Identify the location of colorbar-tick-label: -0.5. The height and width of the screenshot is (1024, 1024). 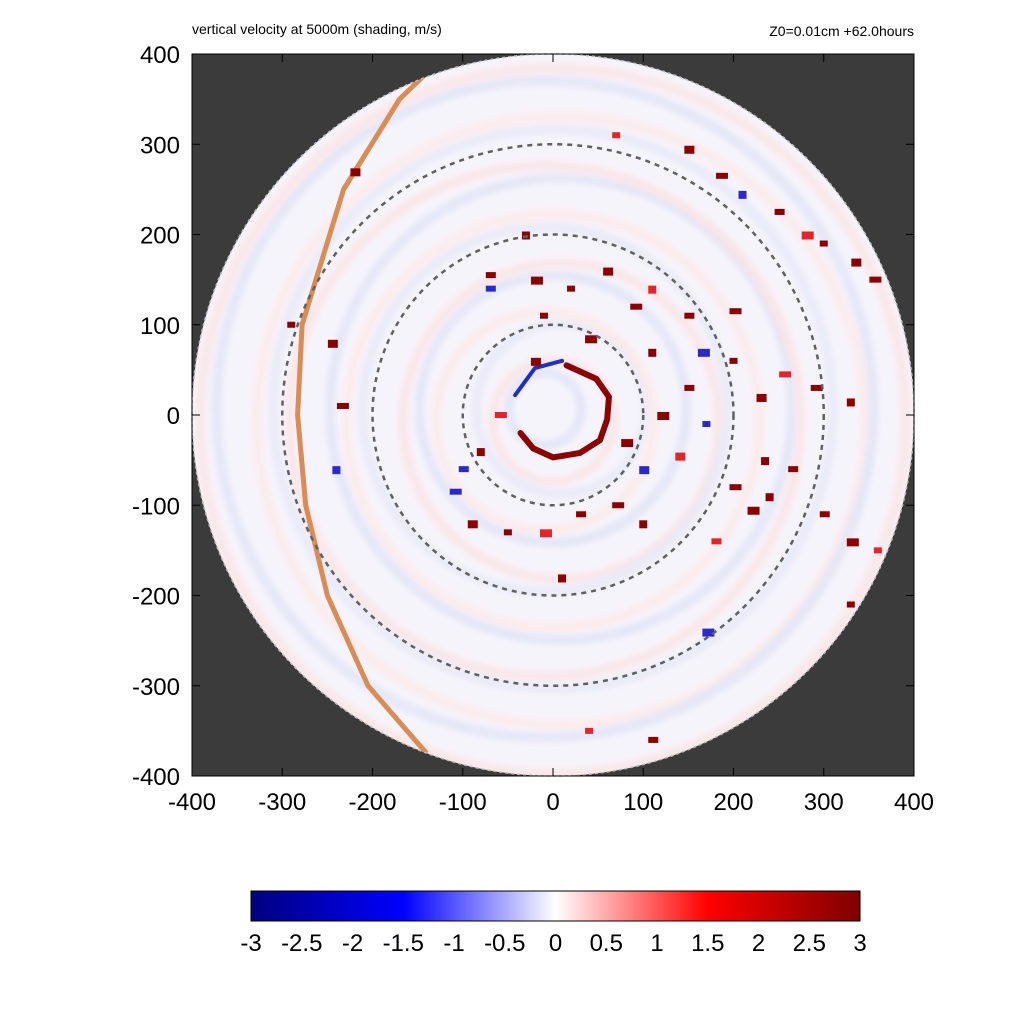
(504, 943).